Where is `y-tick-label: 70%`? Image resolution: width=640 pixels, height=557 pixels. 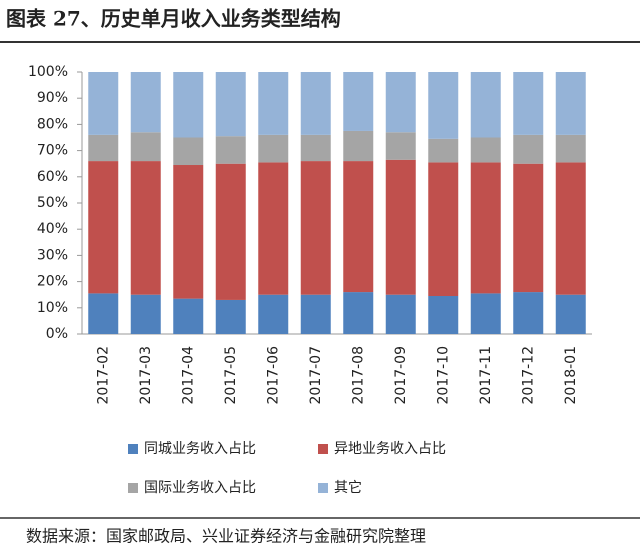
y-tick-label: 70% is located at coordinates (52, 151).